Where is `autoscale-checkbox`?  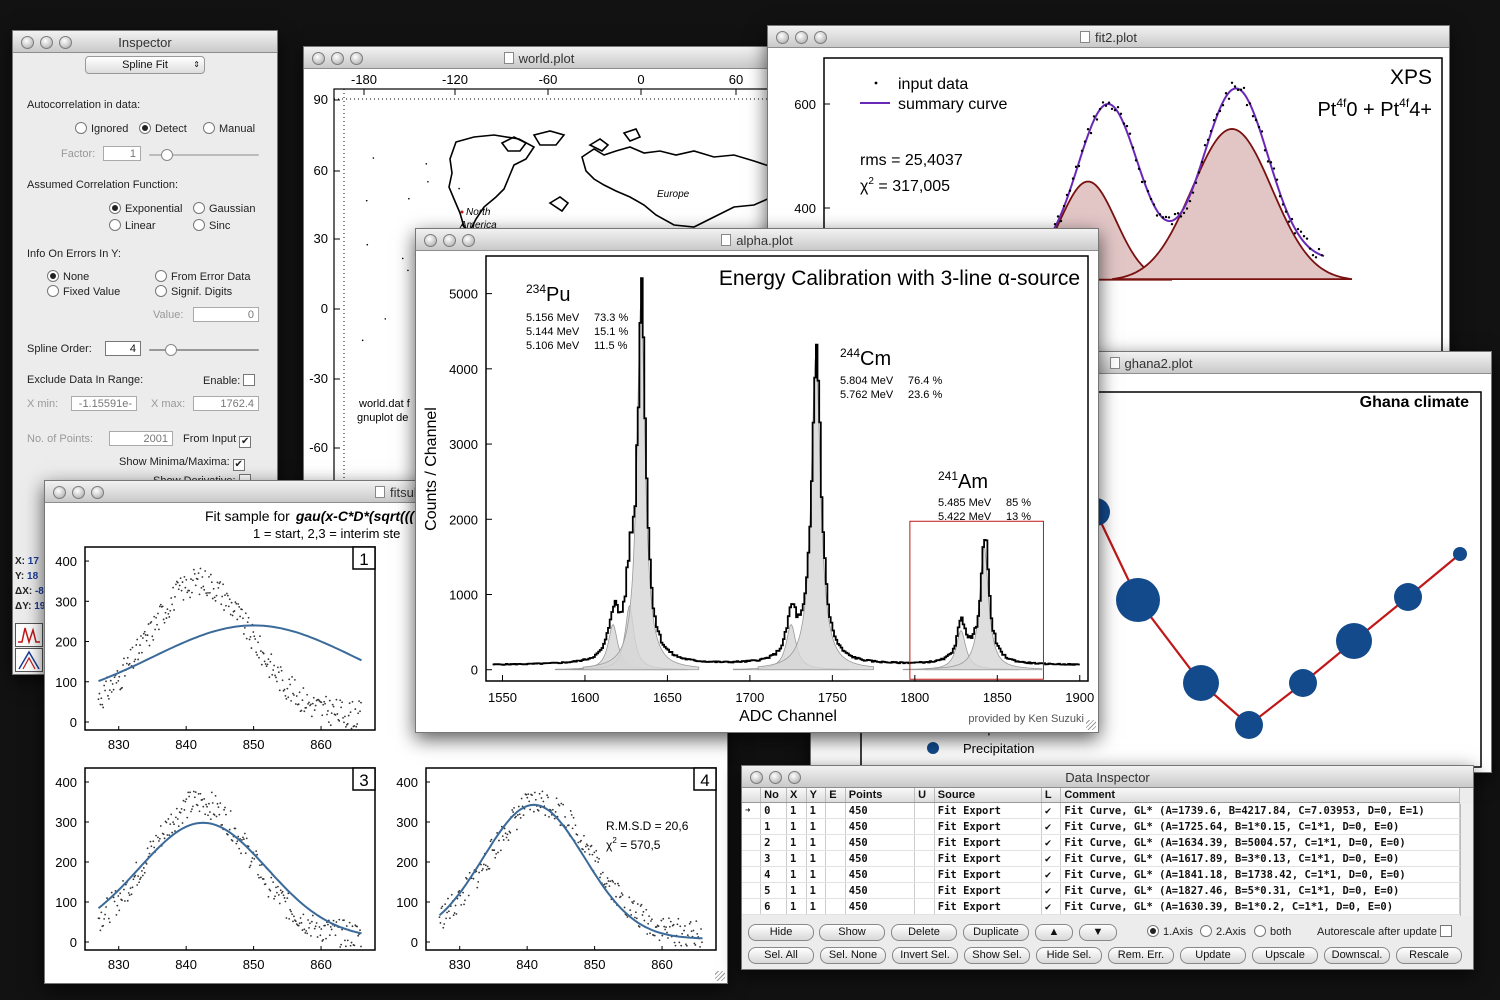
autoscale-checkbox is located at coordinates (1445, 931).